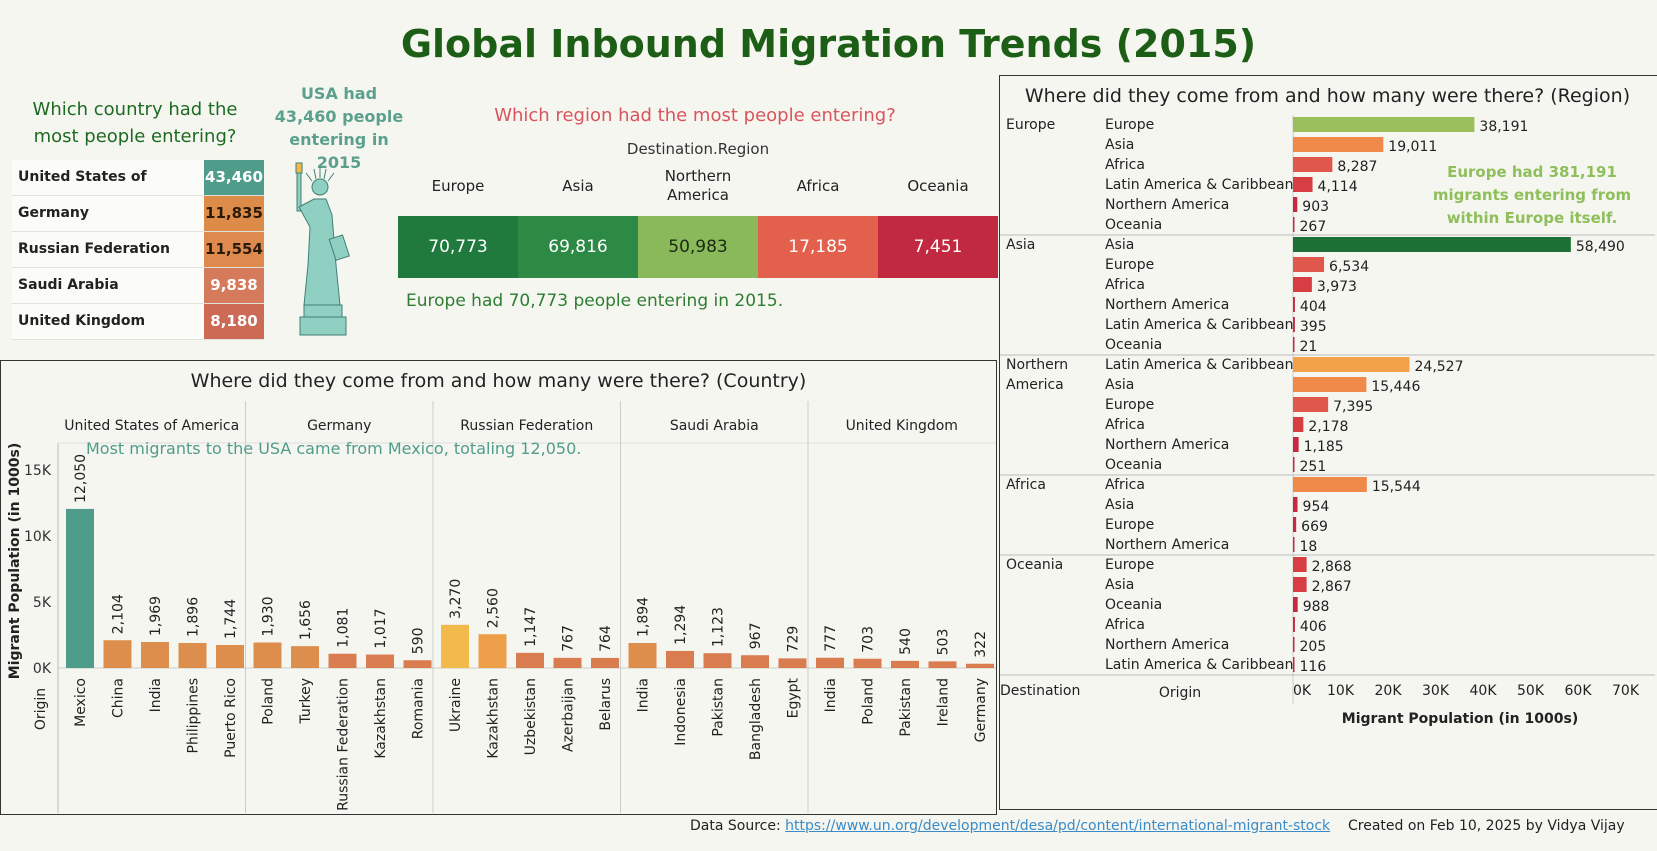 The image size is (1657, 851). I want to click on origin-tick-label: India, so click(831, 695).